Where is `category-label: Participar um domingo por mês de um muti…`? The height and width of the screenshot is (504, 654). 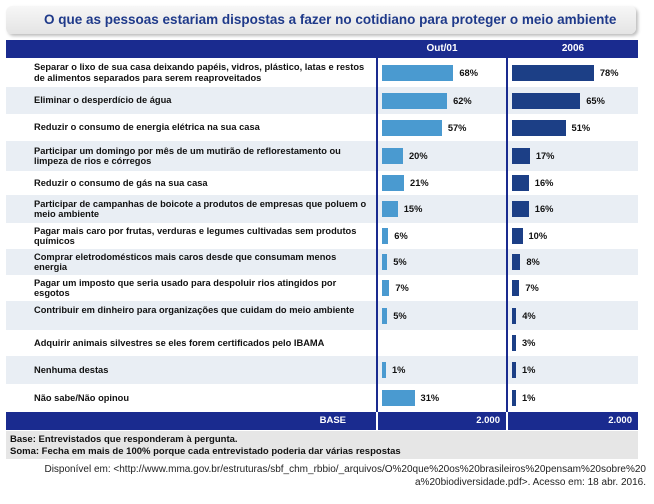 category-label: Participar um domingo por mês de um muti… is located at coordinates (187, 156).